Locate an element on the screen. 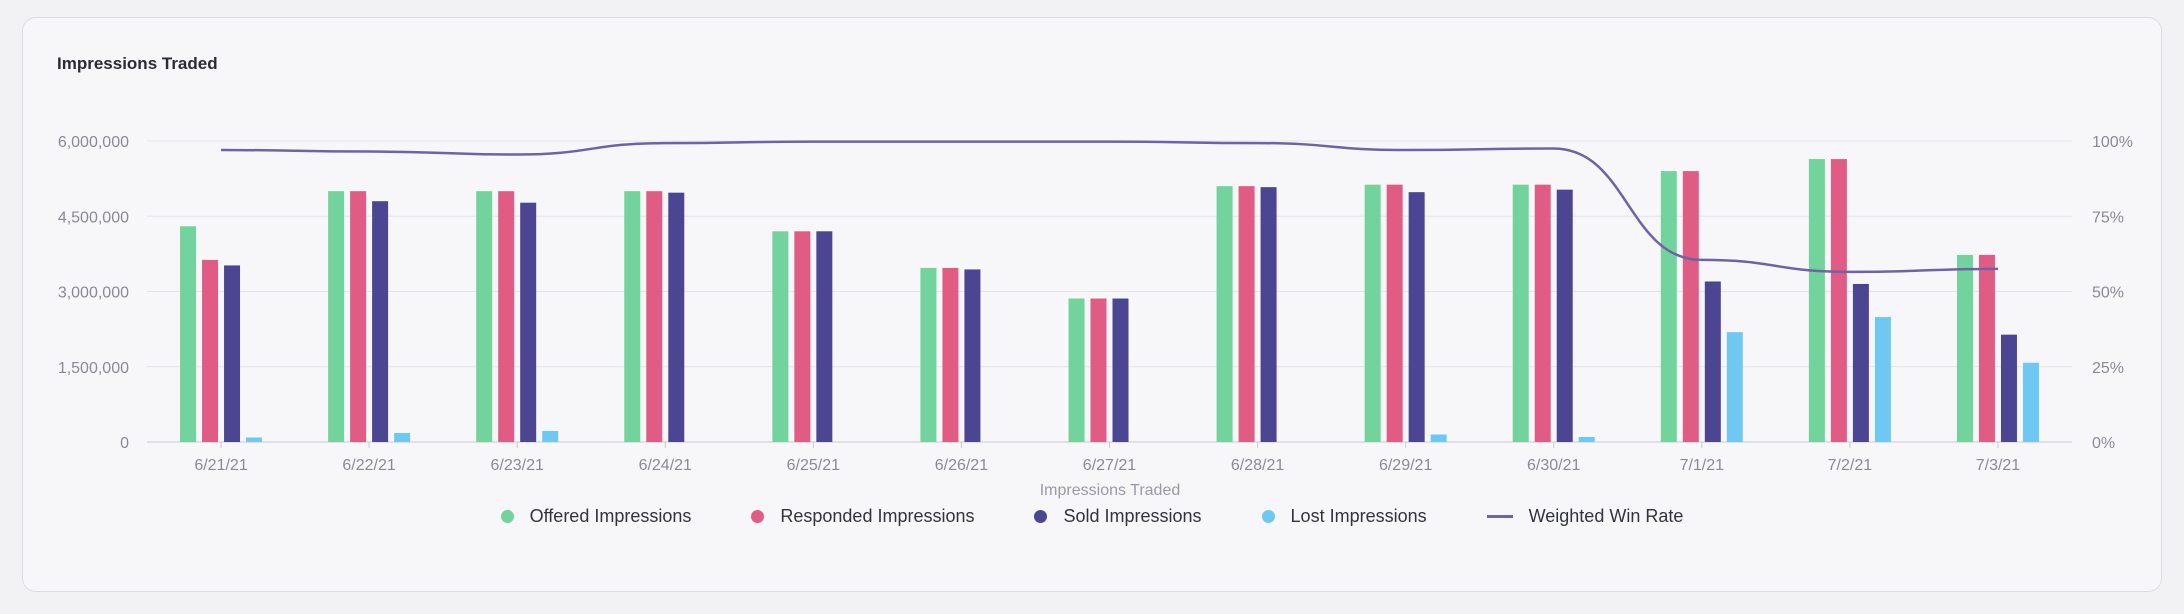 This screenshot has height=614, width=2184. x-tick-label: 6/23/21 is located at coordinates (516, 465).